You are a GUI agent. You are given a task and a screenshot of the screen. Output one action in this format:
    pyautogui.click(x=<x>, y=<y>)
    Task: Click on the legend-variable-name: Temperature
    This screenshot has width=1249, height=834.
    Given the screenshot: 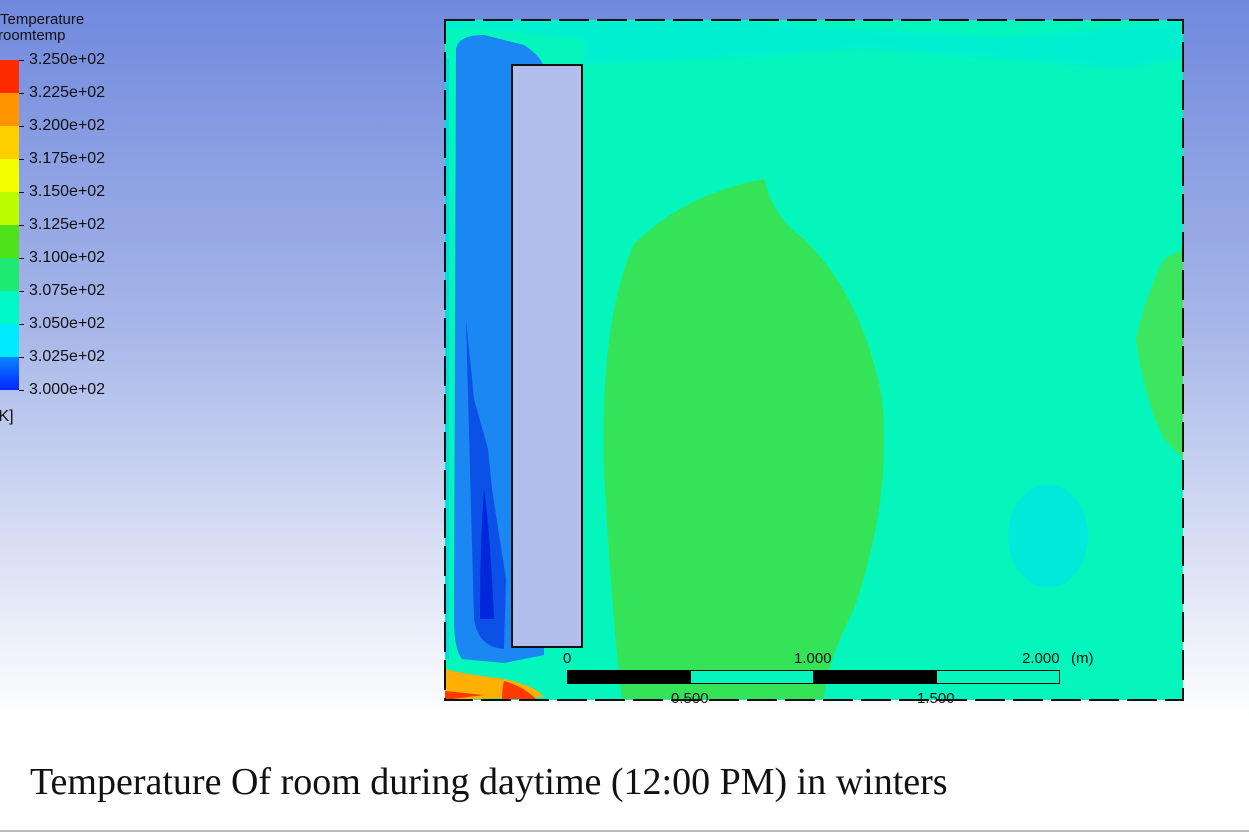 What is the action you would take?
    pyautogui.click(x=42, y=19)
    